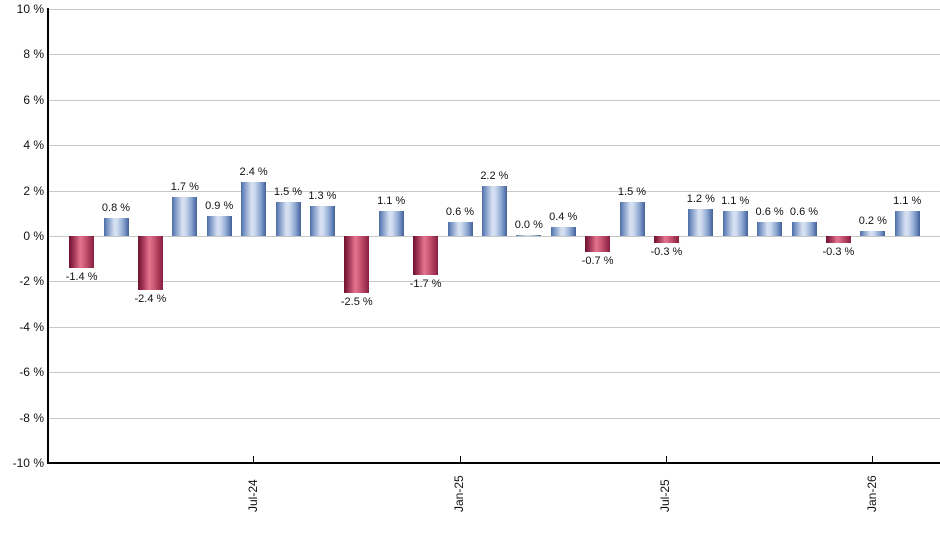 The image size is (940, 550). I want to click on bar-value-label: 1.2 %, so click(700, 198).